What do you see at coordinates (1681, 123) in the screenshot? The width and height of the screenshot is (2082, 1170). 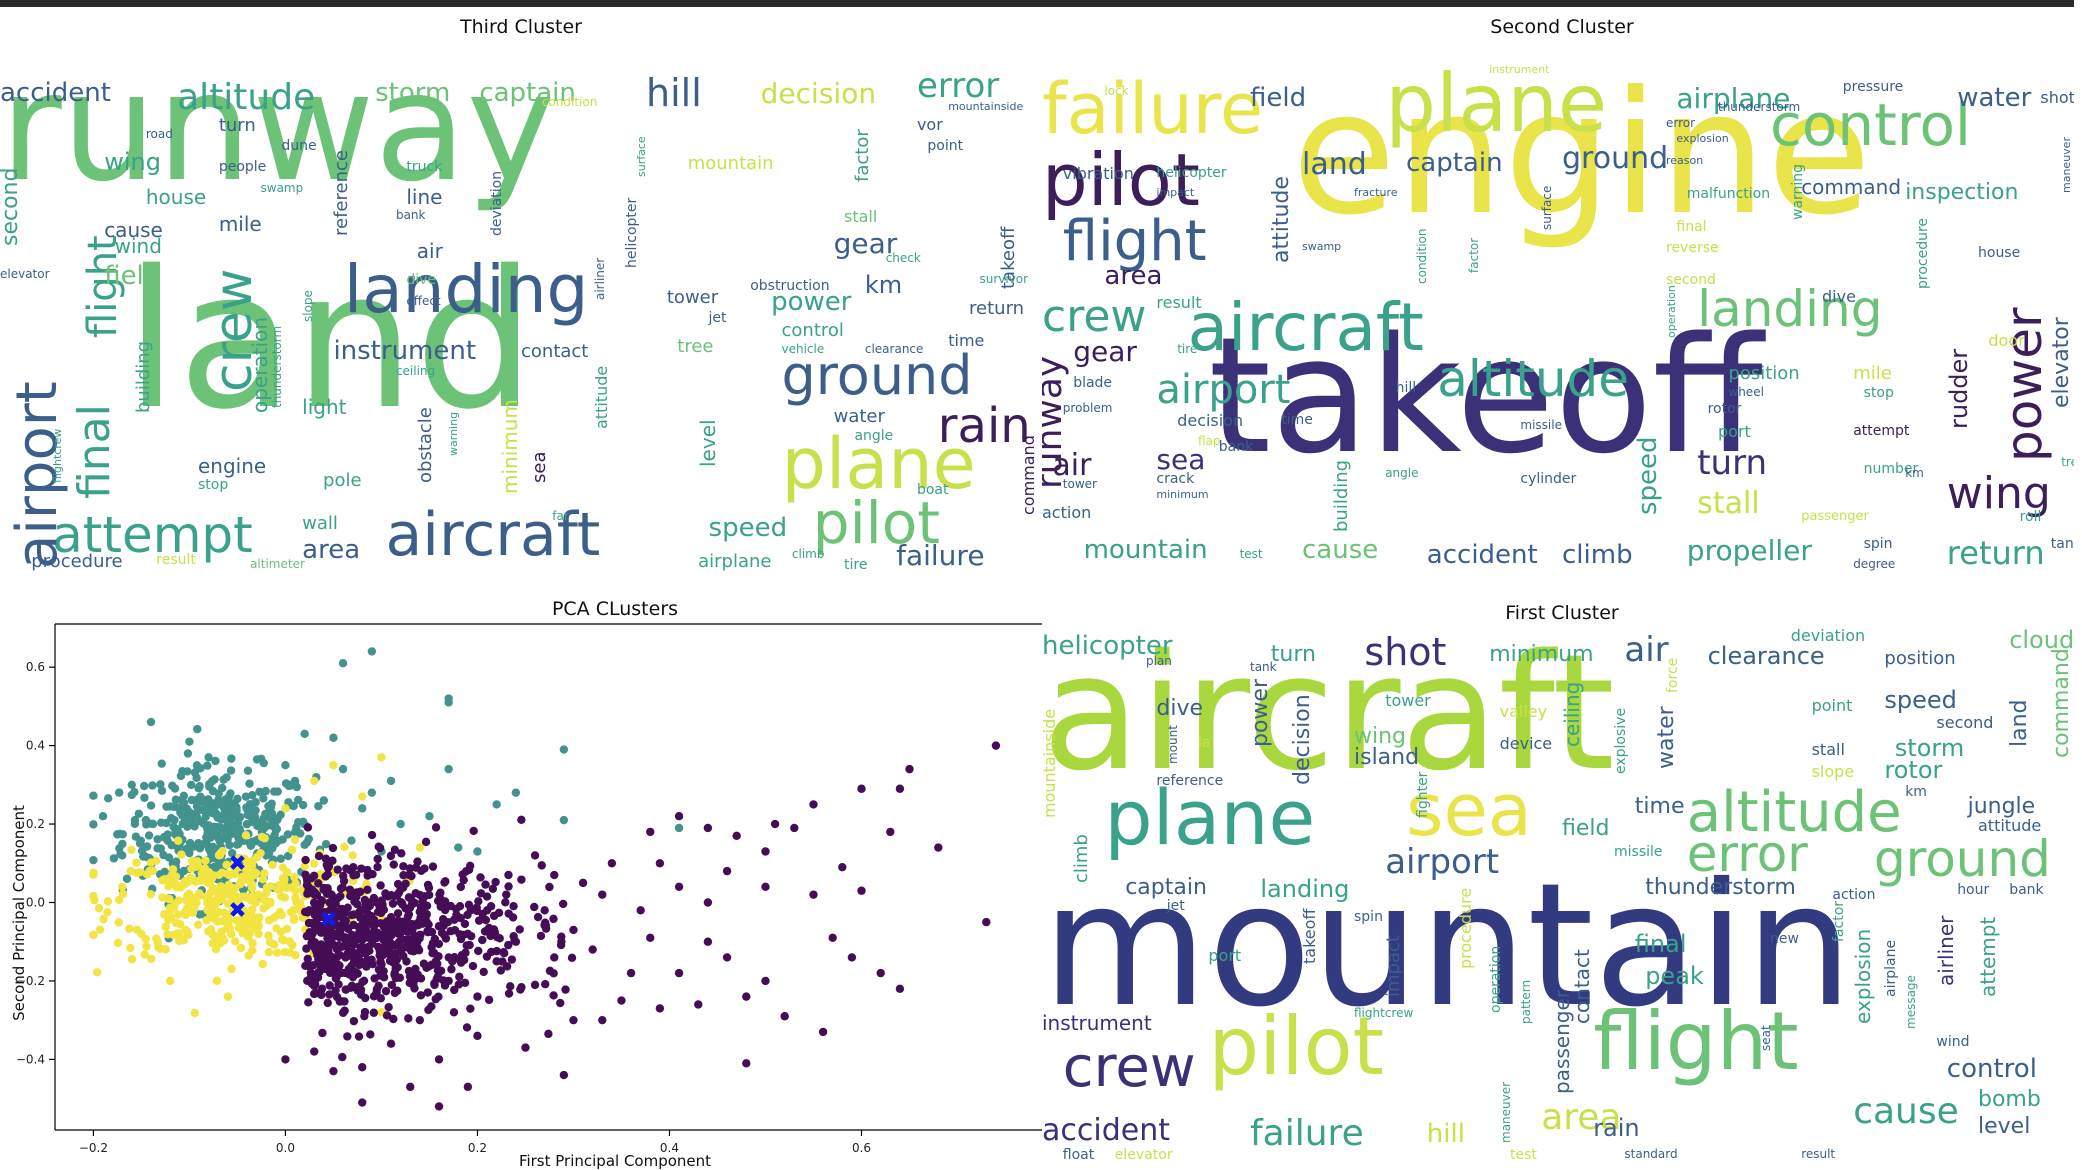 I see `word-error: error` at bounding box center [1681, 123].